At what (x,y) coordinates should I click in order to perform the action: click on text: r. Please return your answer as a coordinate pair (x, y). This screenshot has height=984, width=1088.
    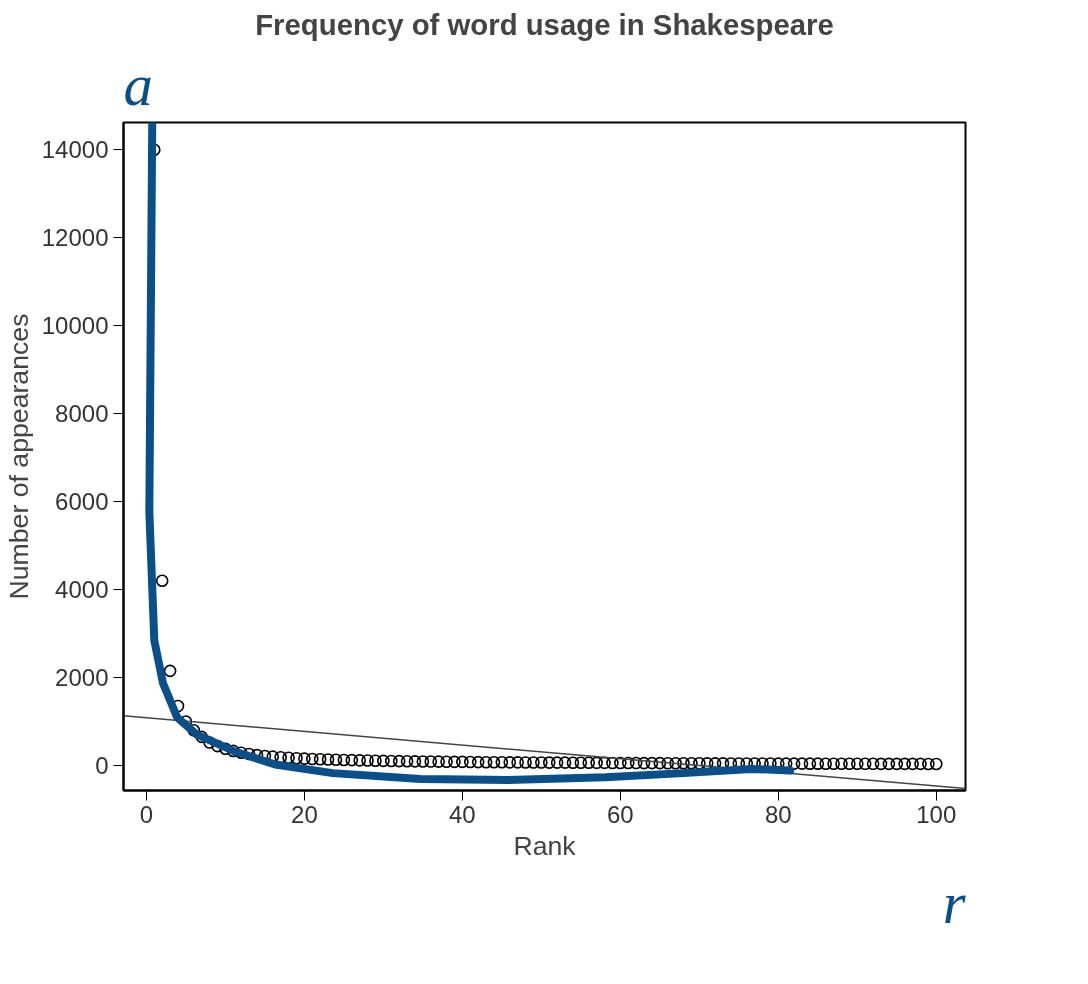
    Looking at the image, I should click on (954, 903).